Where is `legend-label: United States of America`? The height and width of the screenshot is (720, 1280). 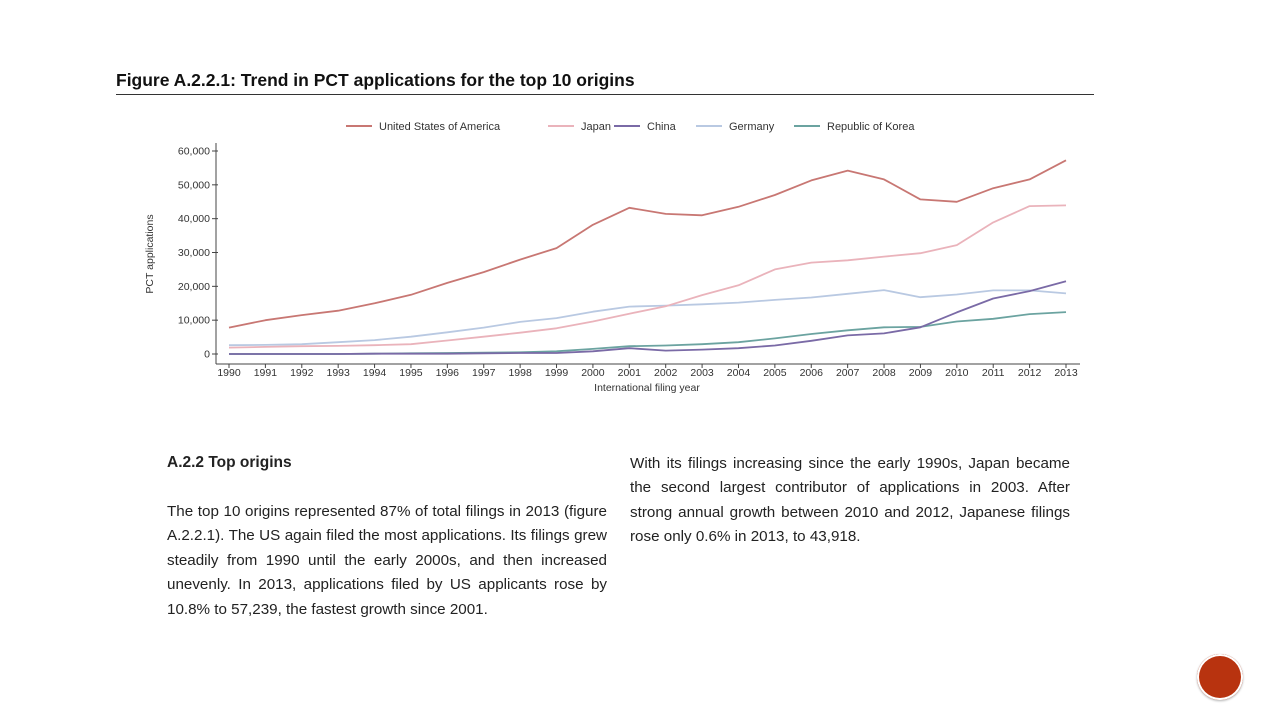 legend-label: United States of America is located at coordinates (440, 127).